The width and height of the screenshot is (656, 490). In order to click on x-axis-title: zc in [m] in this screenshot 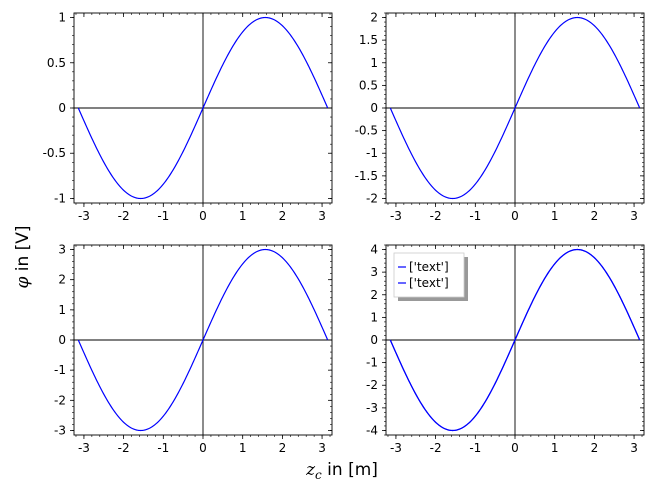, I will do `click(341, 471)`.